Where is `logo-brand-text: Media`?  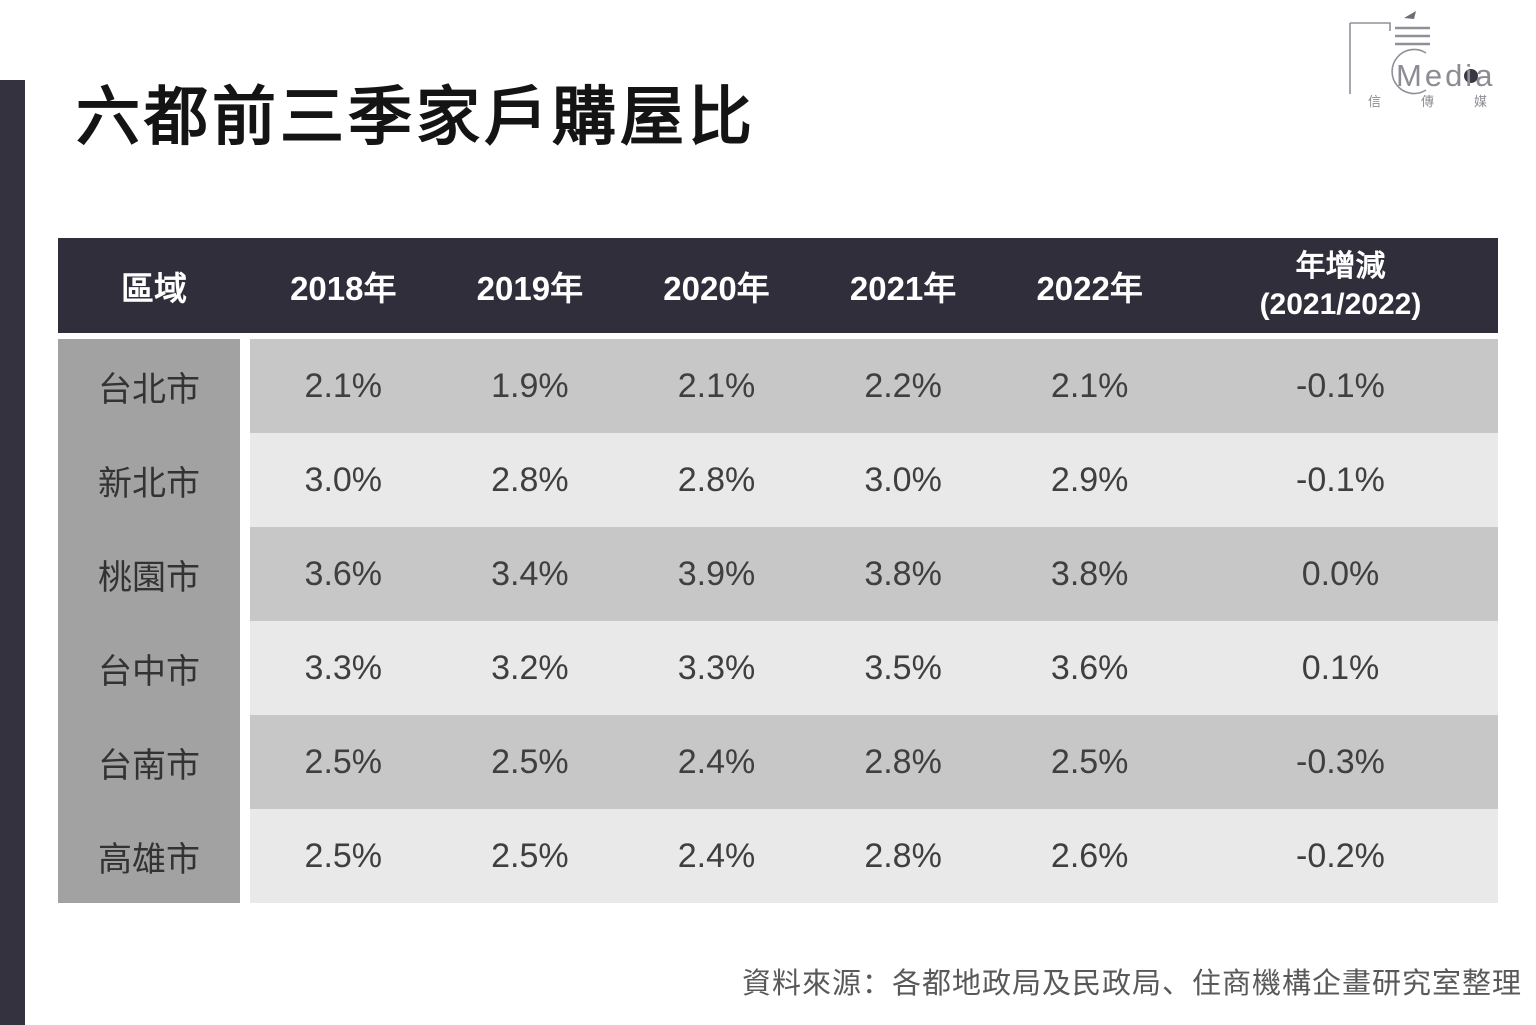 logo-brand-text: Media is located at coordinates (1445, 75).